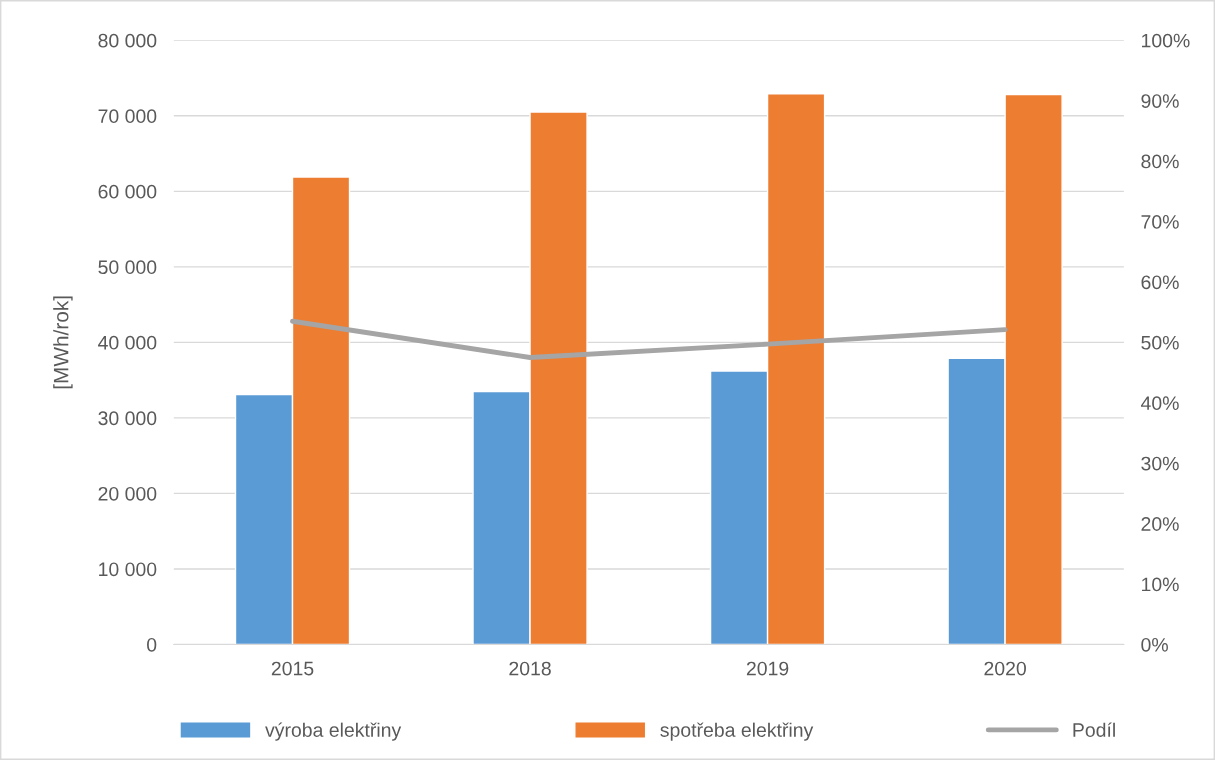 The width and height of the screenshot is (1215, 760). What do you see at coordinates (152, 644) in the screenshot?
I see `y-tick-label: 0` at bounding box center [152, 644].